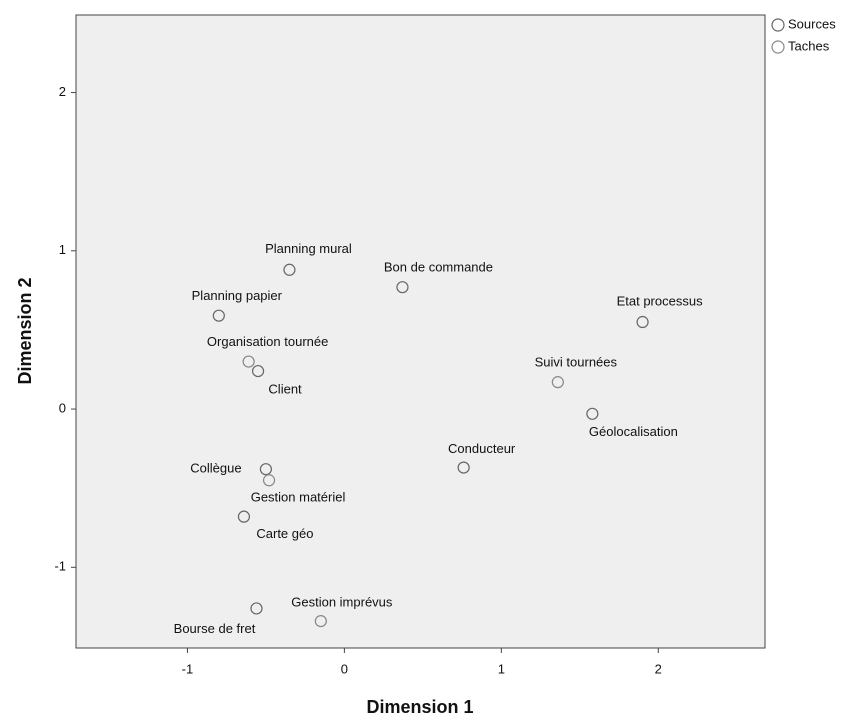 The image size is (862, 722). Describe the element at coordinates (62, 407) in the screenshot. I see `y-tick-label: 0` at that location.